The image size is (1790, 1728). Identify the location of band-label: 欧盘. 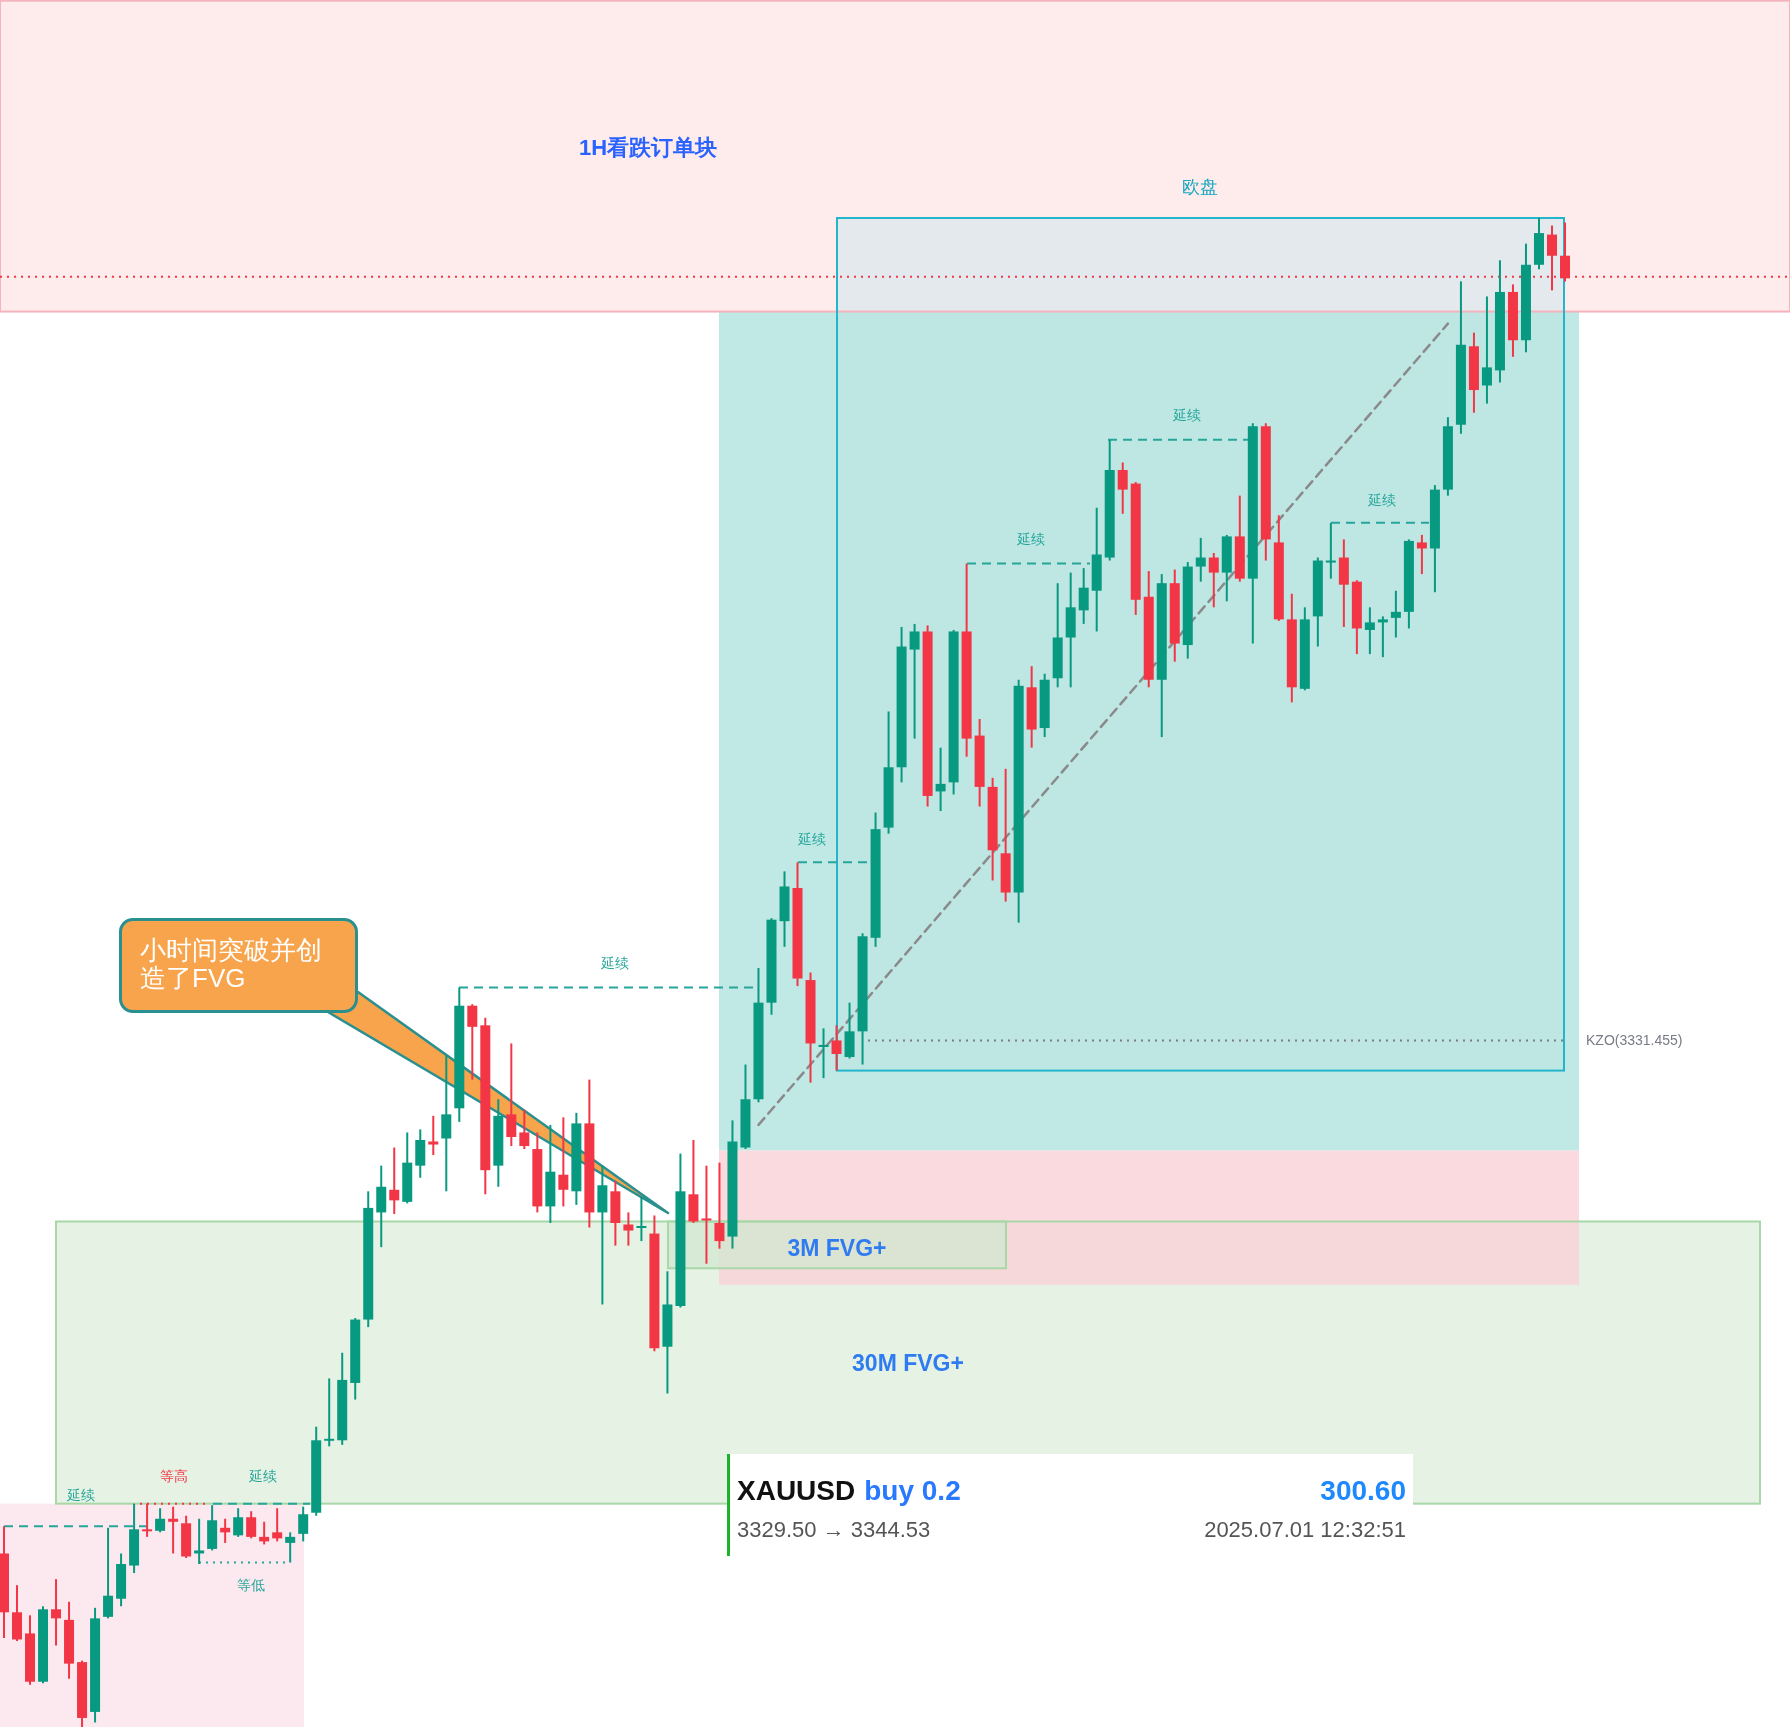
(1200, 187).